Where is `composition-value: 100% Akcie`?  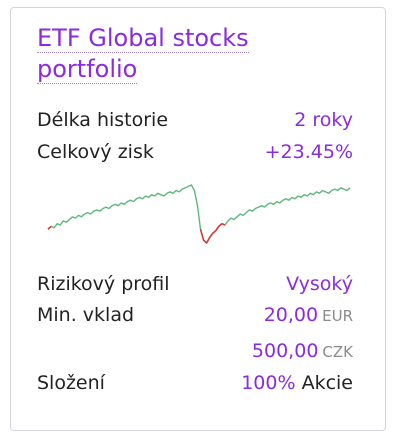 composition-value: 100% Akcie is located at coordinates (297, 383).